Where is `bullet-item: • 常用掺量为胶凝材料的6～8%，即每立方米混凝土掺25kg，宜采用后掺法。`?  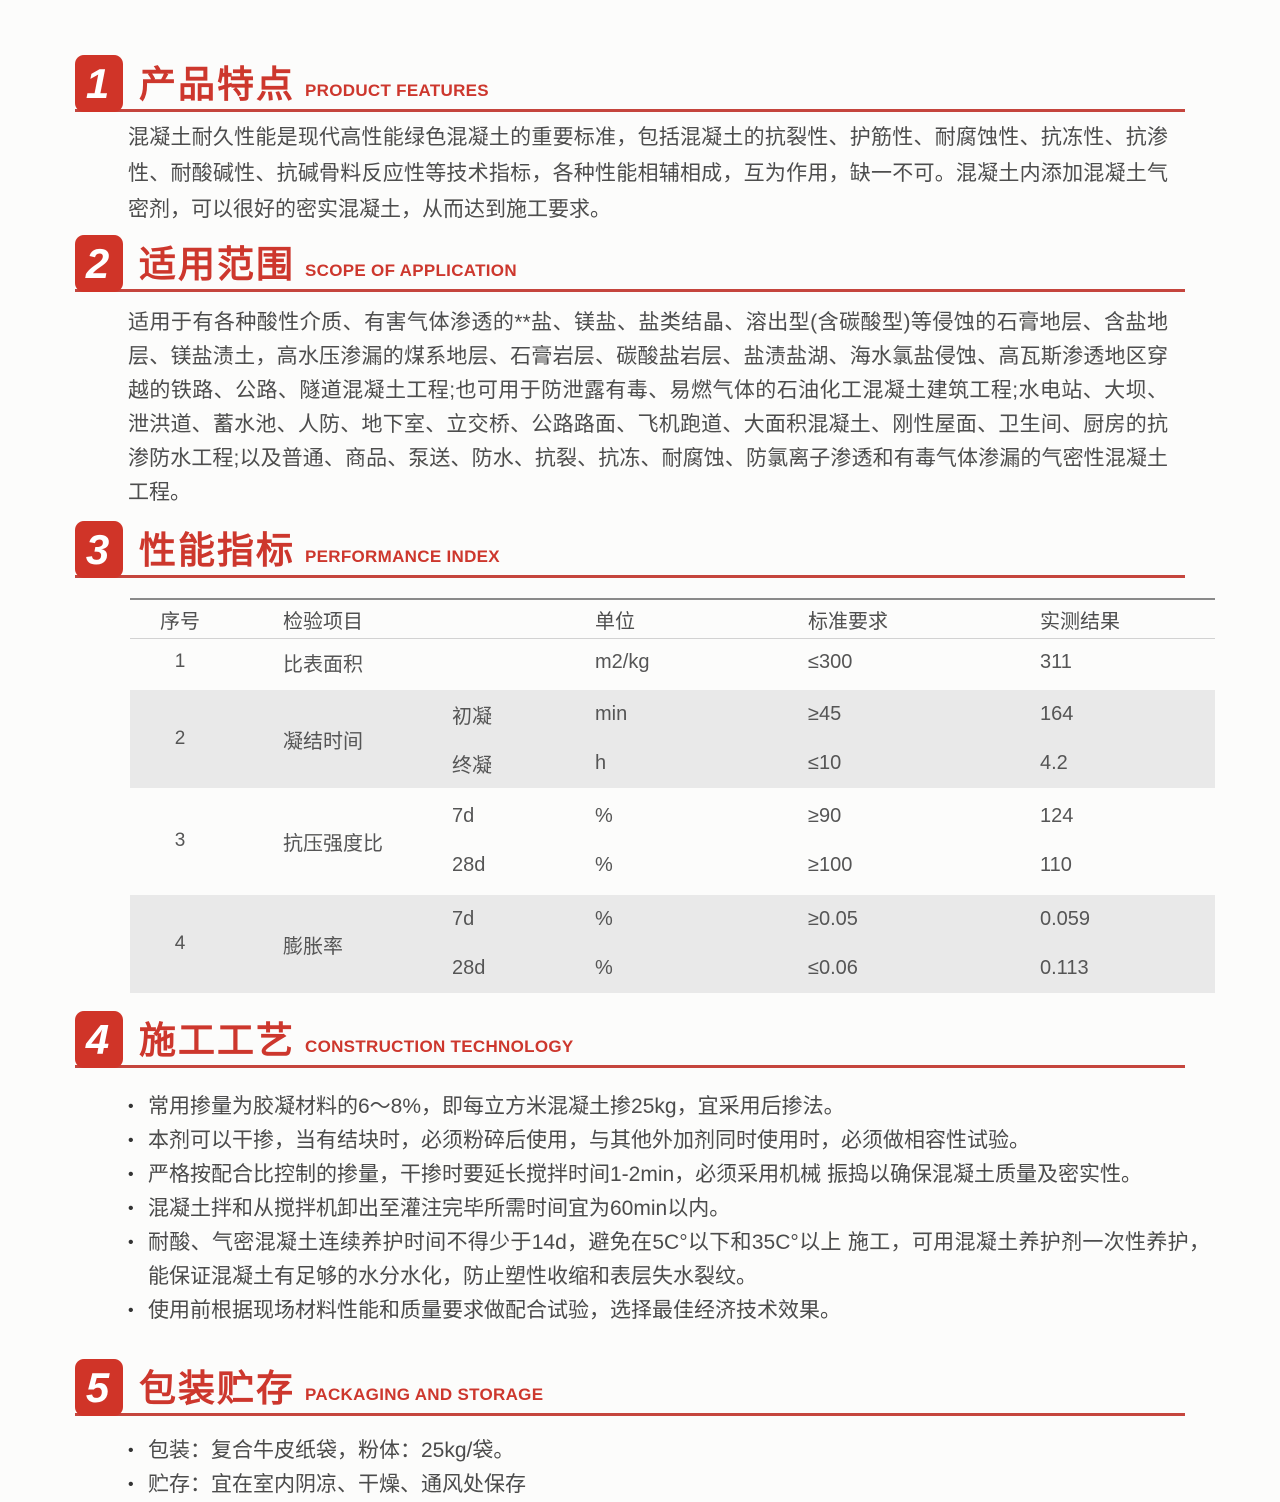 bullet-item: • 常用掺量为胶凝材料的6～8%，即每立方米混凝土掺25kg，宜采用后掺法。 is located at coordinates (669, 1107).